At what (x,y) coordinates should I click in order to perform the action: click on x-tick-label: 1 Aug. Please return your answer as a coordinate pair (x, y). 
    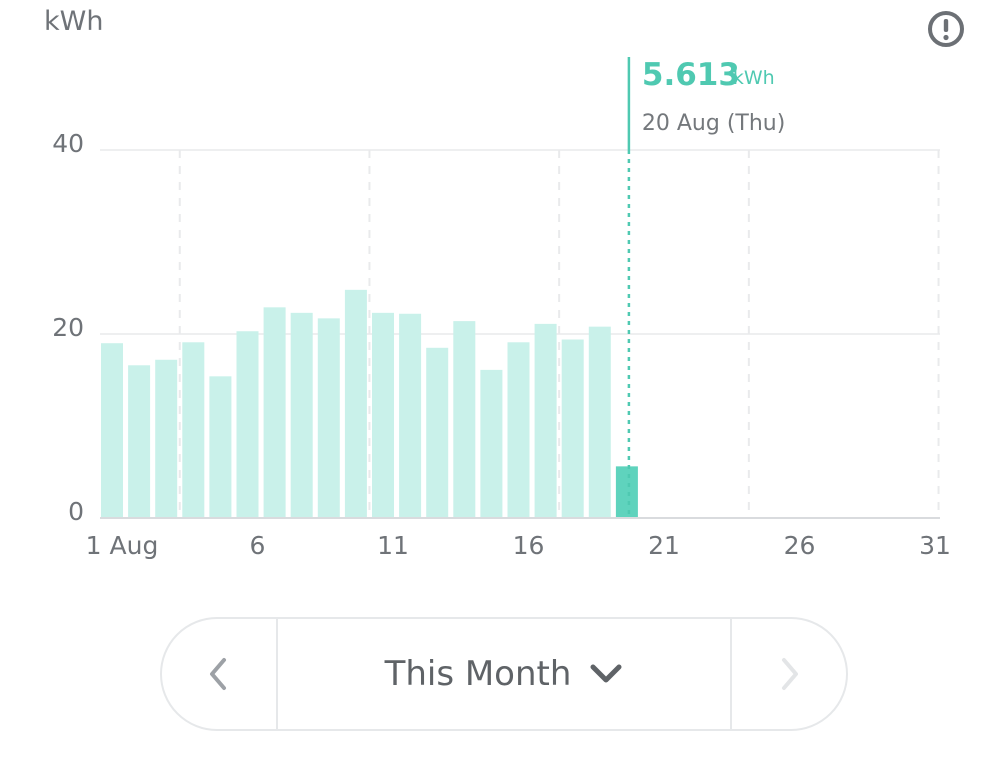
    Looking at the image, I should click on (122, 545).